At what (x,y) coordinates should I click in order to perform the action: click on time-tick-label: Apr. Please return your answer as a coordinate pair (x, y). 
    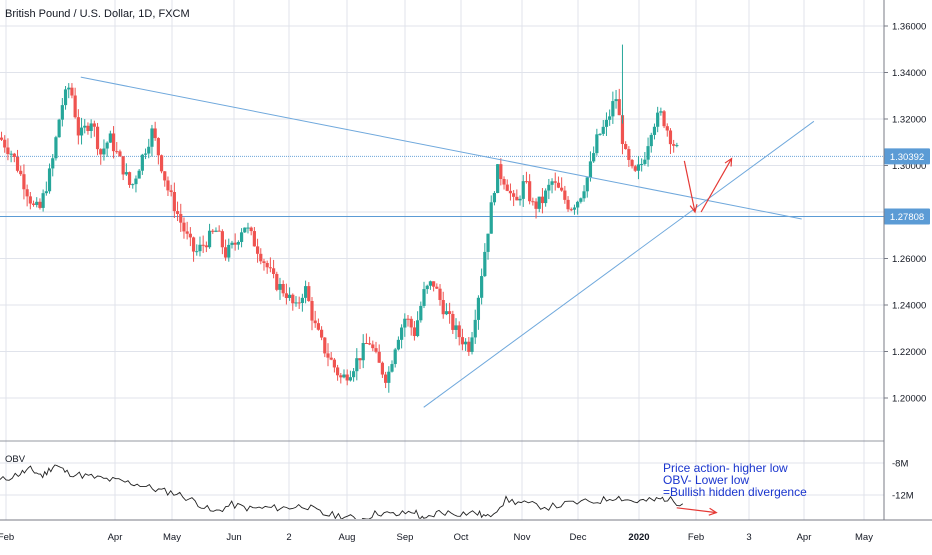
    Looking at the image, I should click on (804, 537).